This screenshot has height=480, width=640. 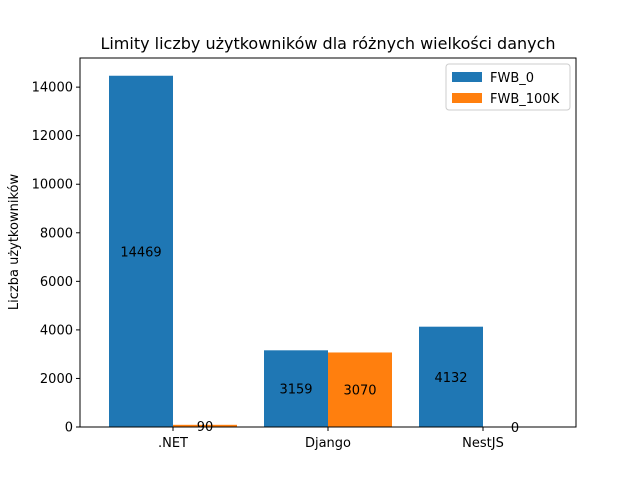 I want to click on data-label: 3070, so click(x=359, y=391).